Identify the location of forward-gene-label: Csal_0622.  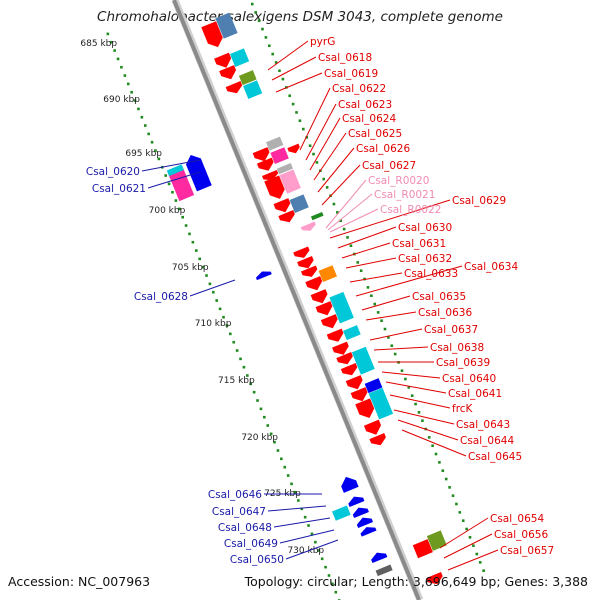
(359, 89).